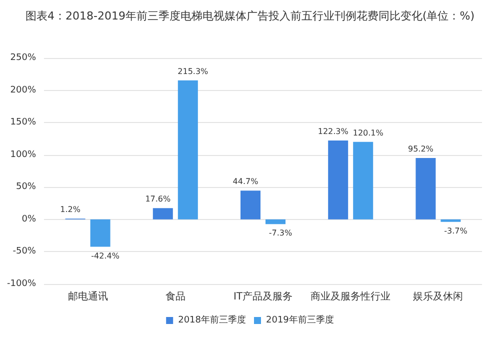 The image size is (500, 362). I want to click on text: 17.6%, so click(158, 199).